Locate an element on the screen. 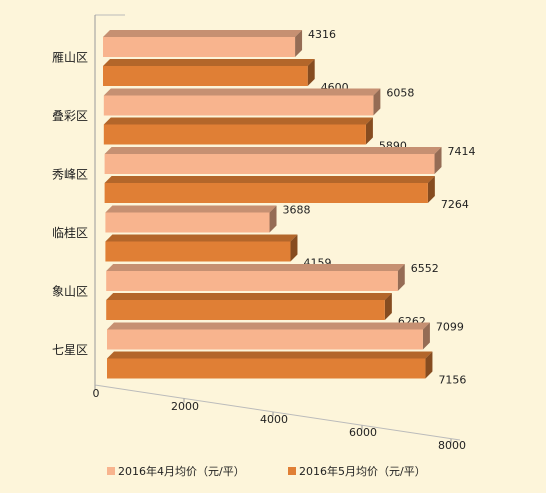  x-tick-label: 2000 is located at coordinates (185, 406).